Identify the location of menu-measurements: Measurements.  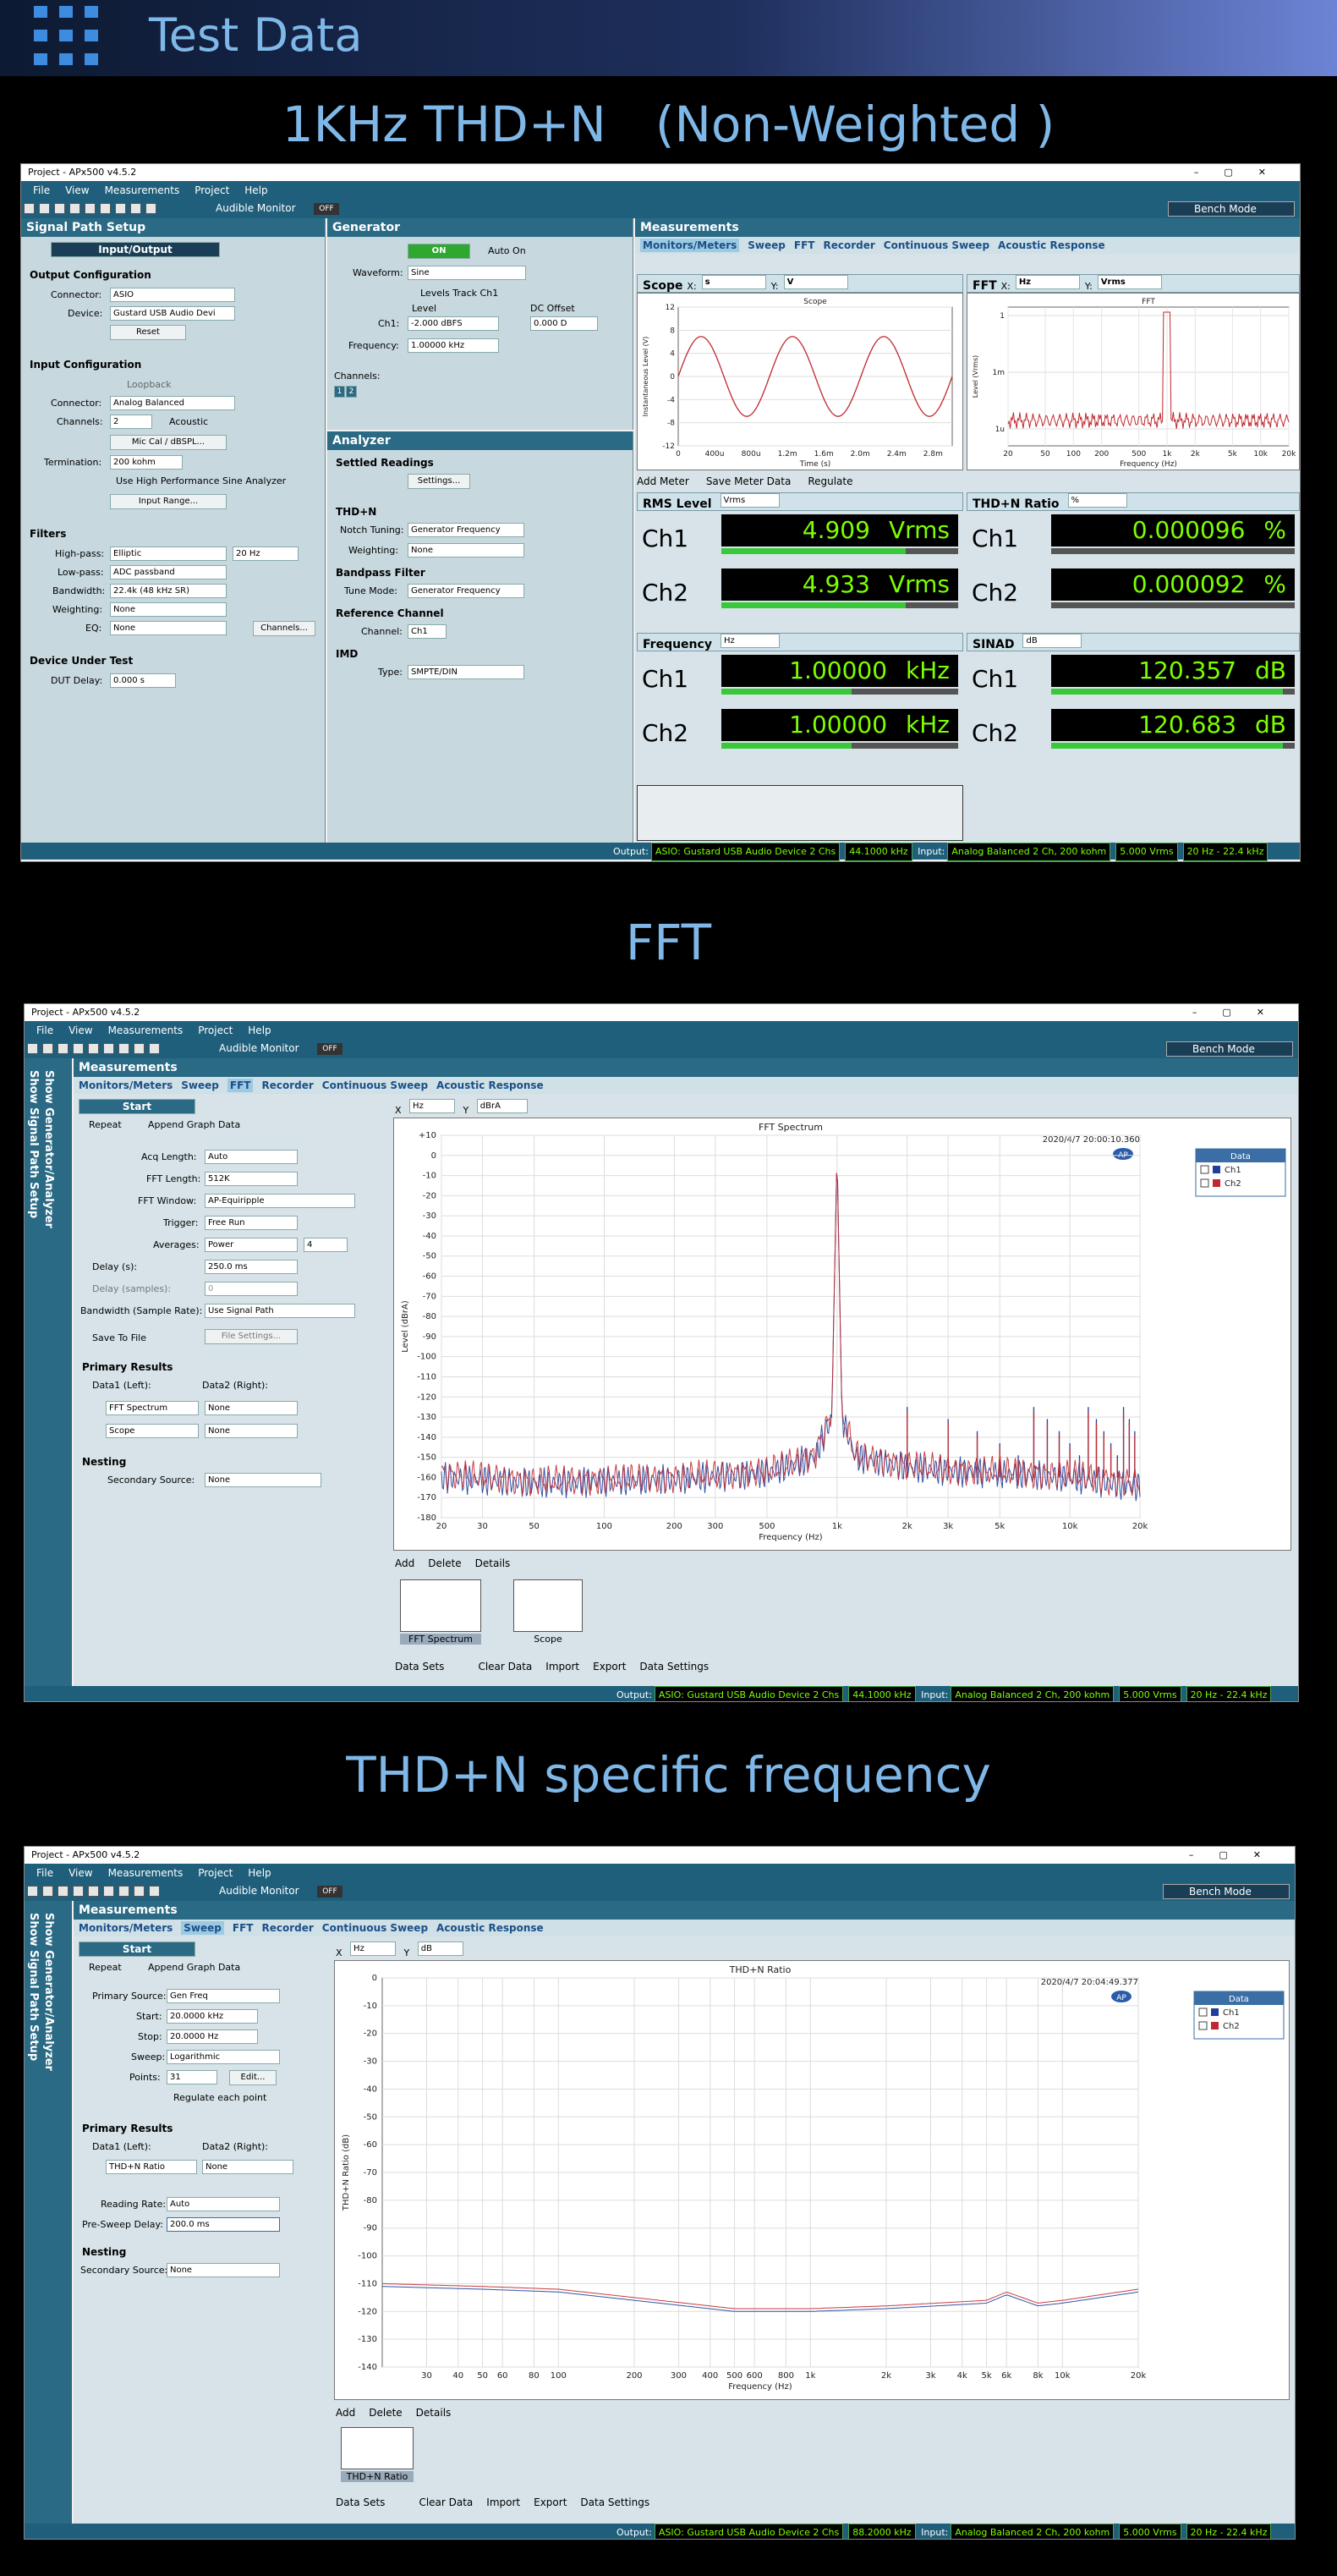
(145, 1030).